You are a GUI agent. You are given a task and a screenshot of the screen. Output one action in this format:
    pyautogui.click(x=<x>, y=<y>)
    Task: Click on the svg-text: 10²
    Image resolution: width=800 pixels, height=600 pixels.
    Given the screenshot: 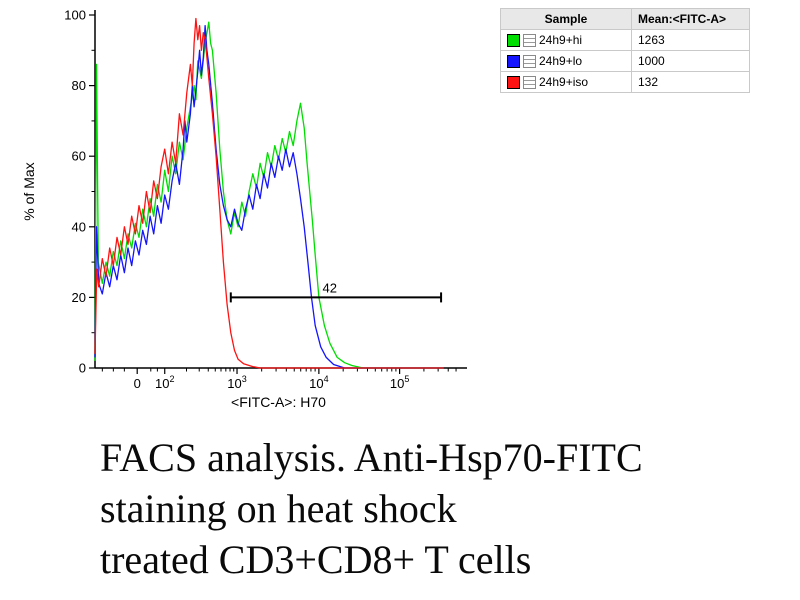 What is the action you would take?
    pyautogui.click(x=164, y=382)
    